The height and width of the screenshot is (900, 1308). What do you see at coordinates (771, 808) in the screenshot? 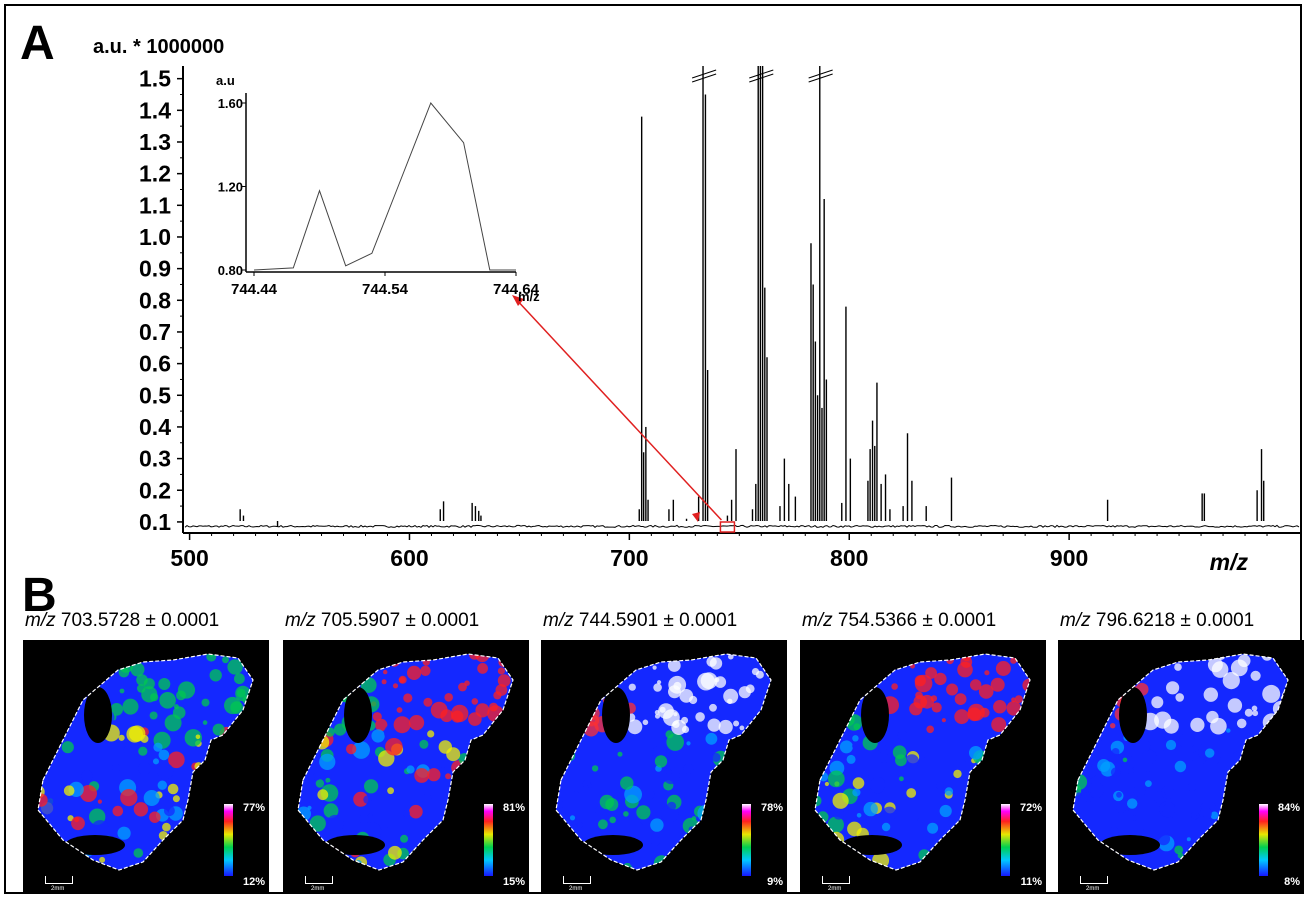
I see `color-scale-max-label: 78%` at bounding box center [771, 808].